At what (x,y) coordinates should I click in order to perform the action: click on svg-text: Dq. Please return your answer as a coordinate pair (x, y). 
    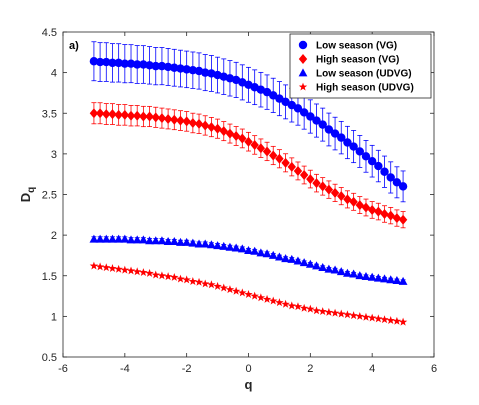
    Looking at the image, I should click on (27, 195).